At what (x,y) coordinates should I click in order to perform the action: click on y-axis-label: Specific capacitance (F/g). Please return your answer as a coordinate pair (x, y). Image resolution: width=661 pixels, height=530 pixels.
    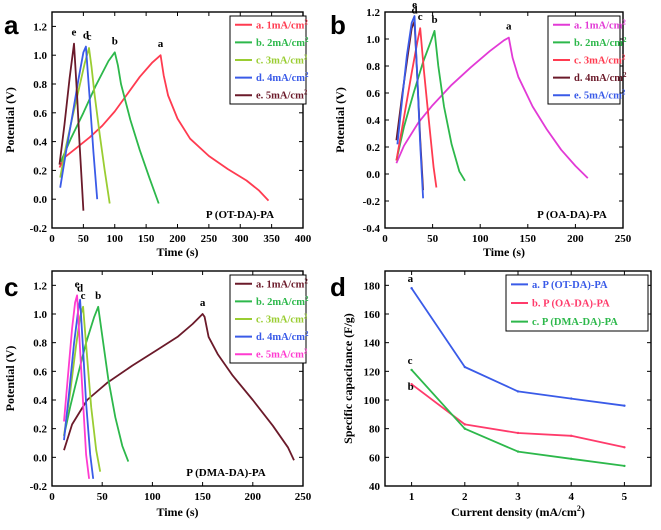
    Looking at the image, I should click on (348, 378).